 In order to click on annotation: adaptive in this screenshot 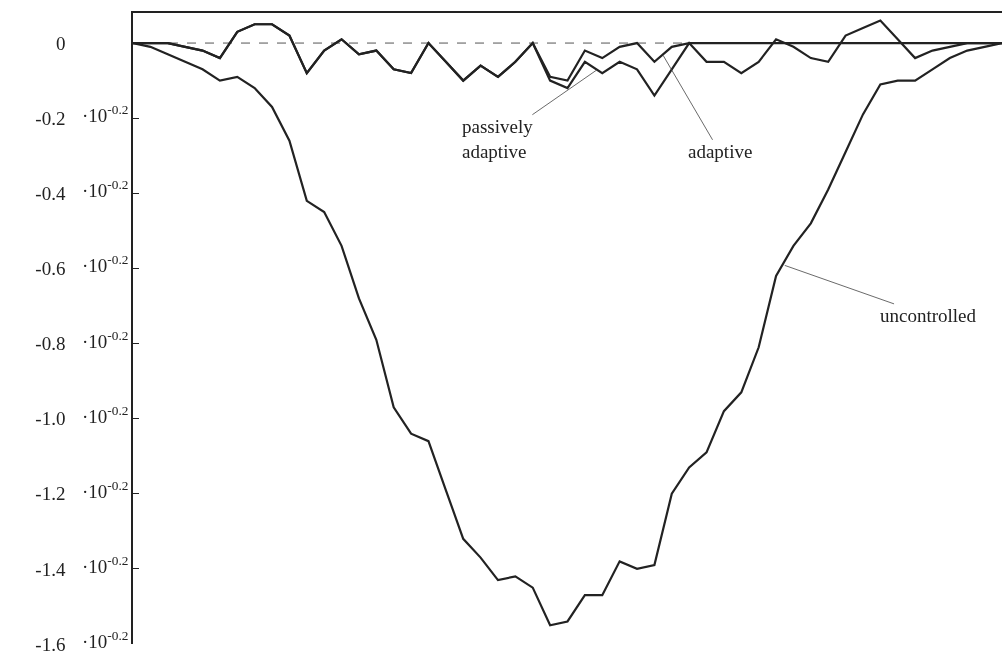, I will do `click(720, 151)`.